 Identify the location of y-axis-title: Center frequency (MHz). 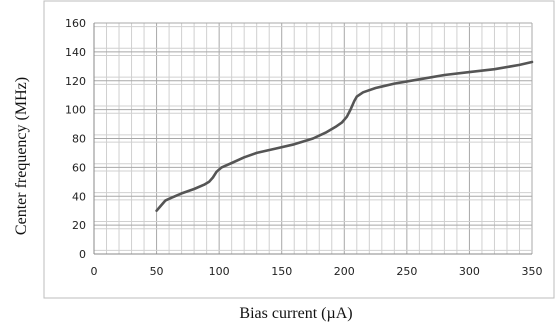
(21, 156).